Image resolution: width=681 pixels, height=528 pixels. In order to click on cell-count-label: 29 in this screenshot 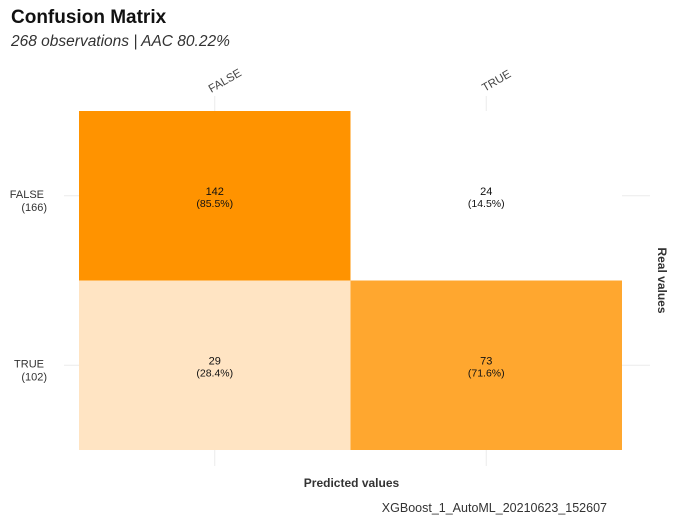, I will do `click(215, 361)`.